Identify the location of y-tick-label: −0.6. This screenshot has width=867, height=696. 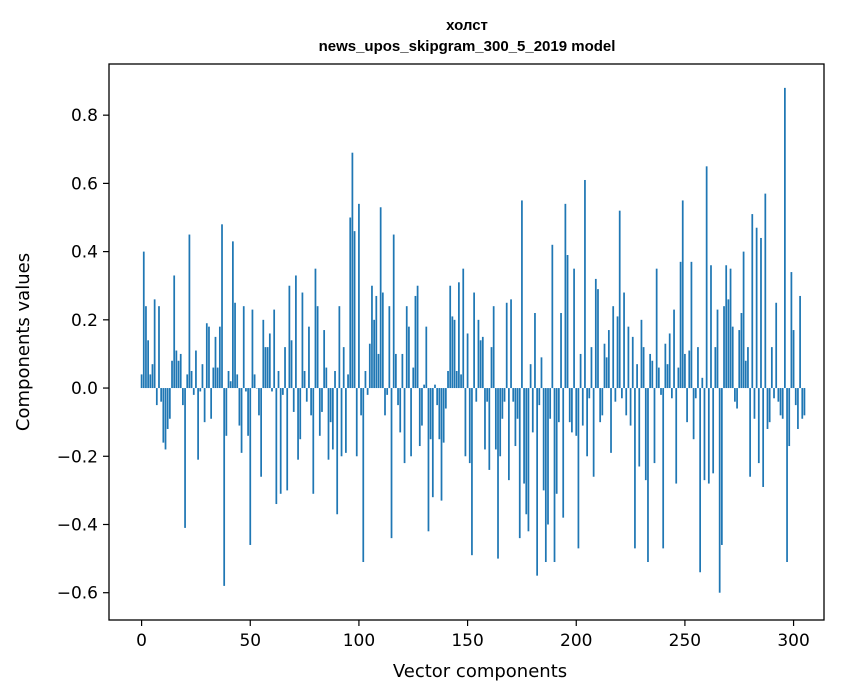
(77, 594).